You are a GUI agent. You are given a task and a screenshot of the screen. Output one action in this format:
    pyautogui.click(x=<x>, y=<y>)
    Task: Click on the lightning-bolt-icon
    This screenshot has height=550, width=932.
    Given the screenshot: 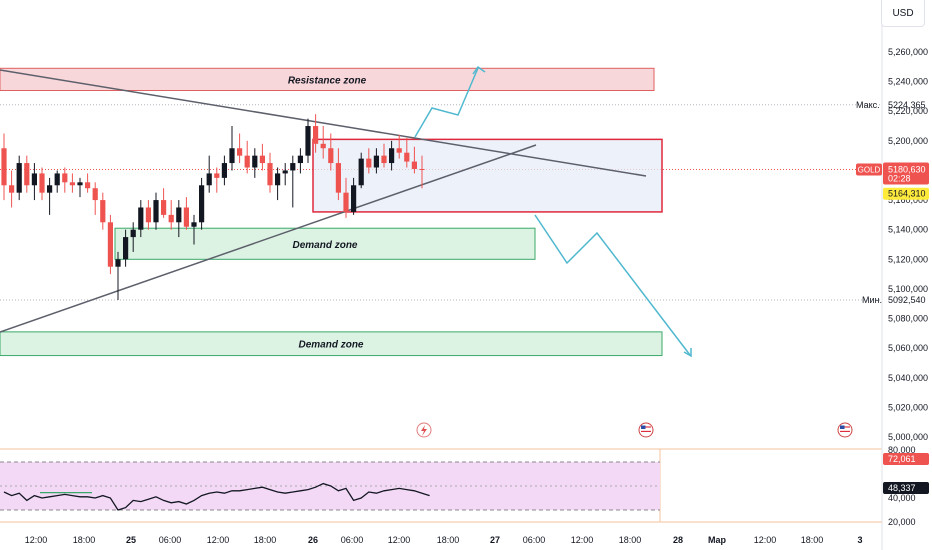 What is the action you would take?
    pyautogui.click(x=424, y=430)
    